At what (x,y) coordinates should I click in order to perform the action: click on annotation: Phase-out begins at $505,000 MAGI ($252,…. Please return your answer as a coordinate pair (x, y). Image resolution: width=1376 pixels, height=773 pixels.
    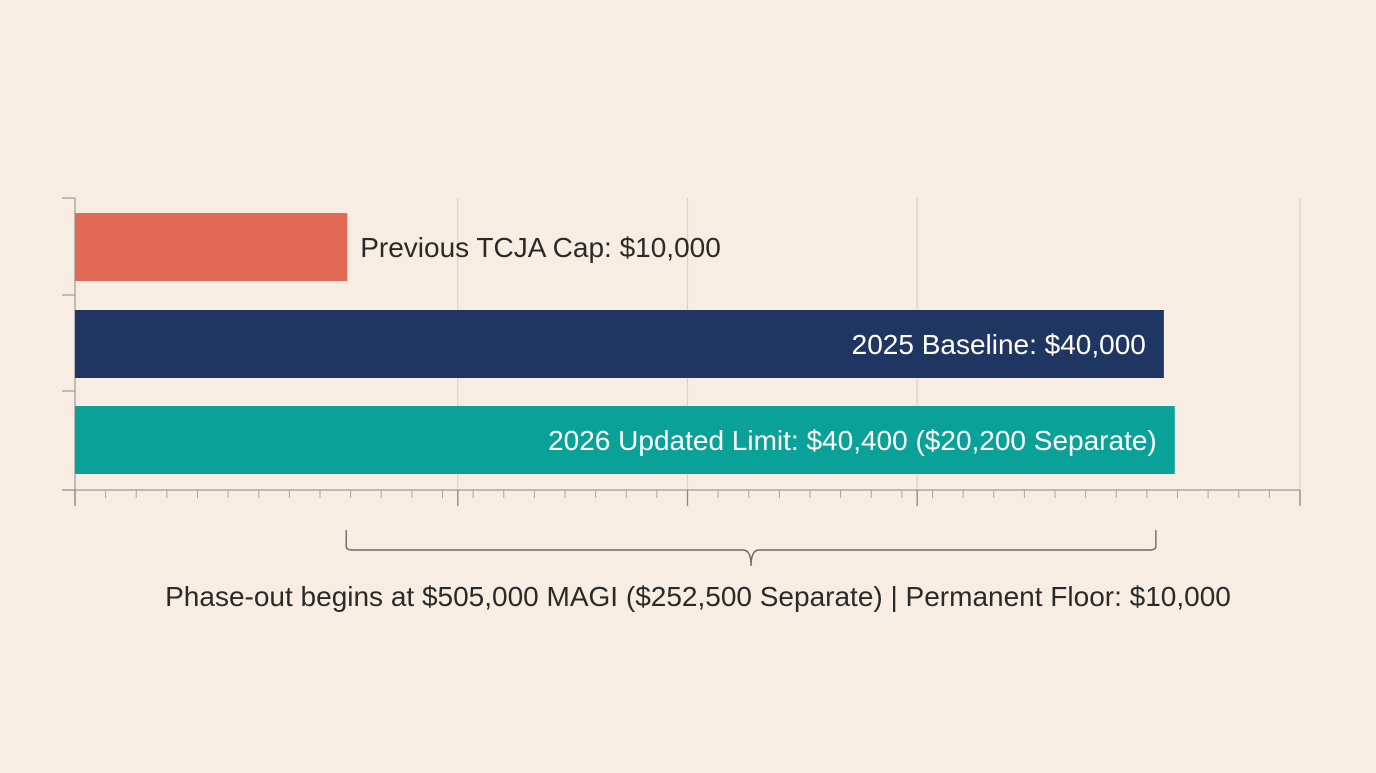
    Looking at the image, I should click on (698, 571).